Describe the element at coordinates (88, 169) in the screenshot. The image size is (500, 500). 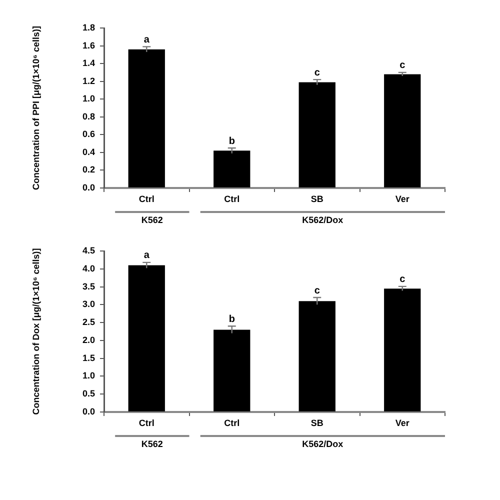
I see `y-tick-label: 0.2` at that location.